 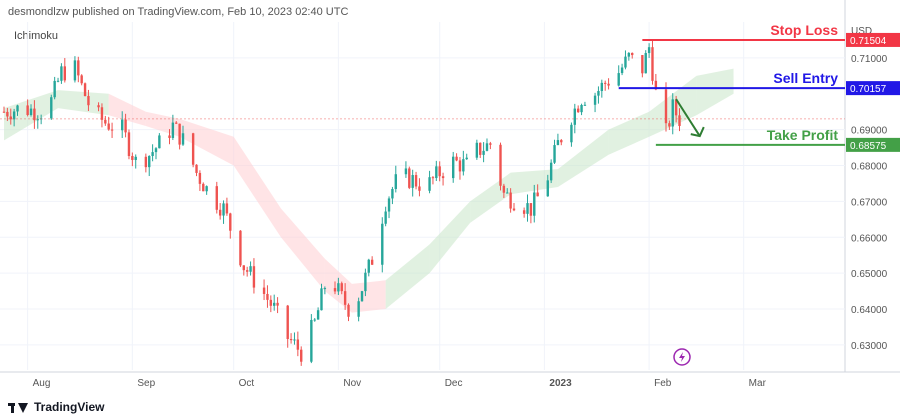 What do you see at coordinates (352, 383) in the screenshot?
I see `time-tick-label: Nov` at bounding box center [352, 383].